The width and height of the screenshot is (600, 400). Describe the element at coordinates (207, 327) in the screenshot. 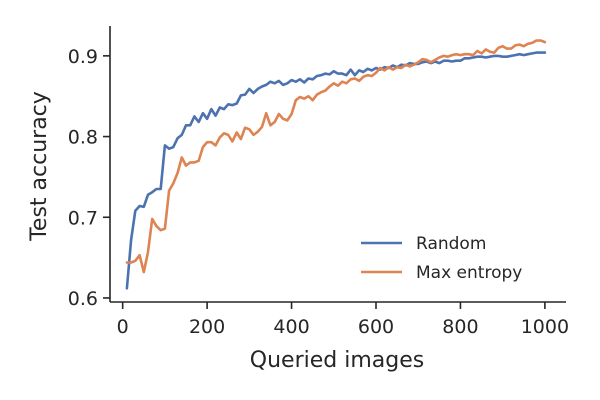

I see `x-tick-label: 200` at that location.